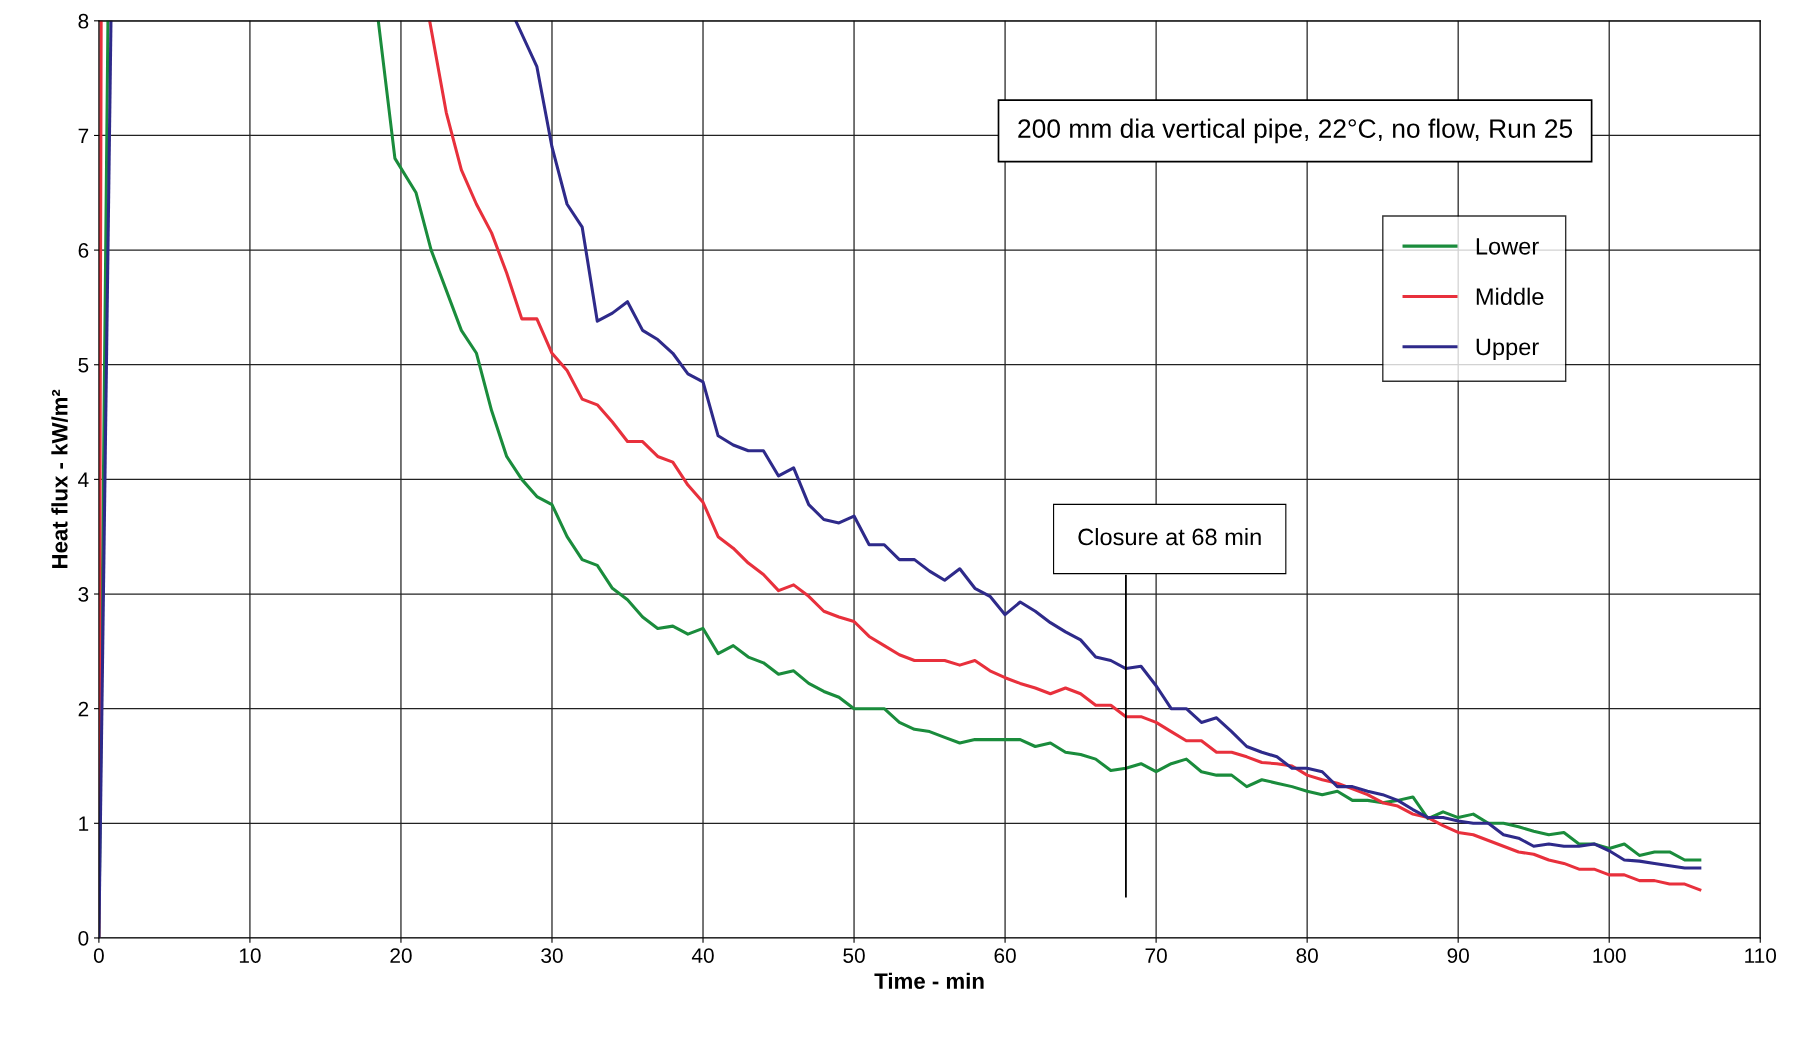  Describe the element at coordinates (83, 365) in the screenshot. I see `y-tick-label: 5` at that location.